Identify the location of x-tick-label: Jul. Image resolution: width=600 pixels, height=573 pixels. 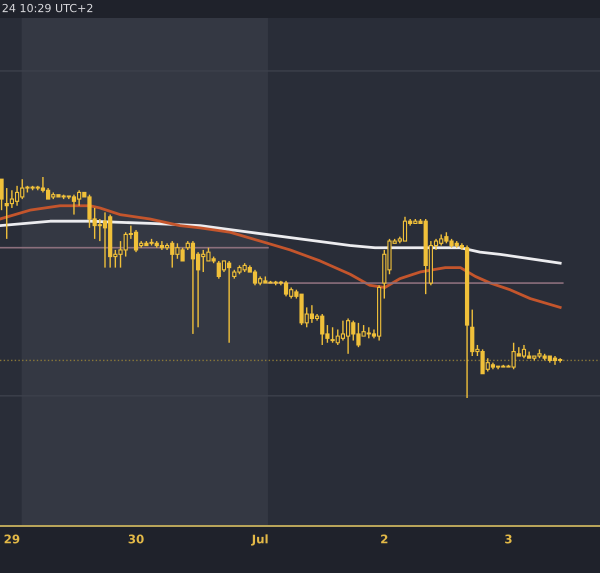
(259, 540).